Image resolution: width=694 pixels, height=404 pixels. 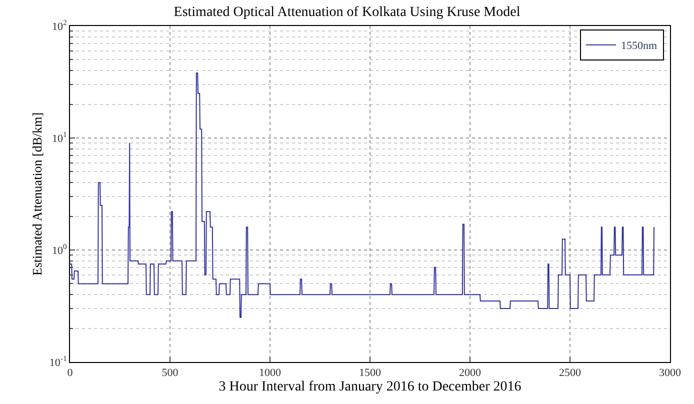 What do you see at coordinates (370, 373) in the screenshot?
I see `x-tick-label: 1500` at bounding box center [370, 373].